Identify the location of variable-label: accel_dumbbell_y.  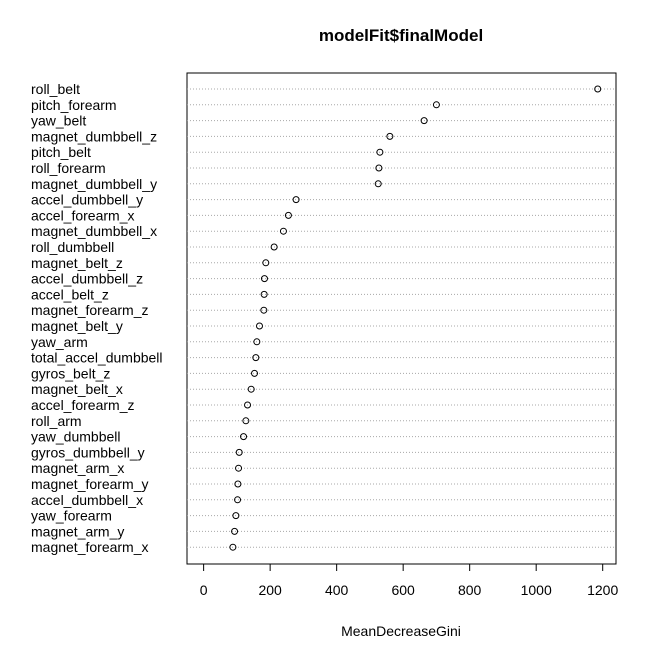
(87, 200).